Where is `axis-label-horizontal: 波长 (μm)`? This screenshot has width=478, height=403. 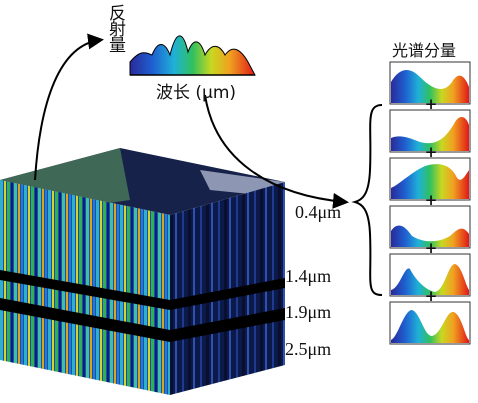 axis-label-horizontal: 波长 (μm) is located at coordinates (196, 93).